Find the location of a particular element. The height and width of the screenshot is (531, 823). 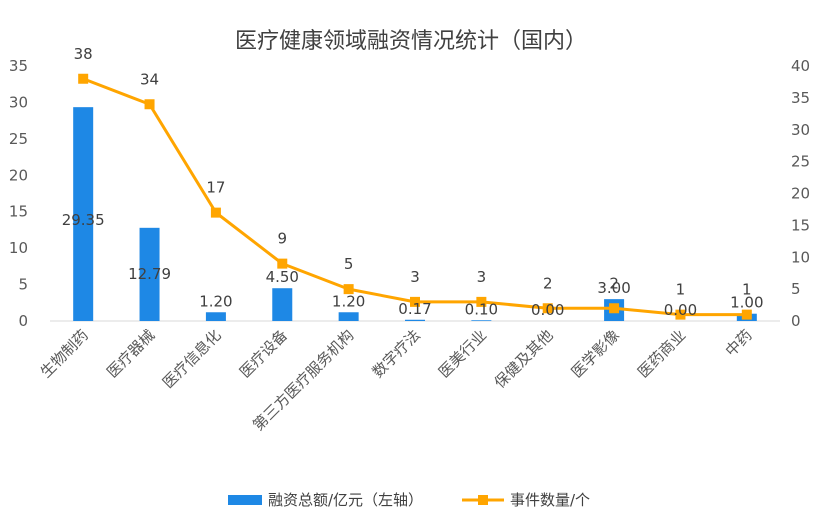

x-tick-label: 医美行业 is located at coordinates (462, 353).